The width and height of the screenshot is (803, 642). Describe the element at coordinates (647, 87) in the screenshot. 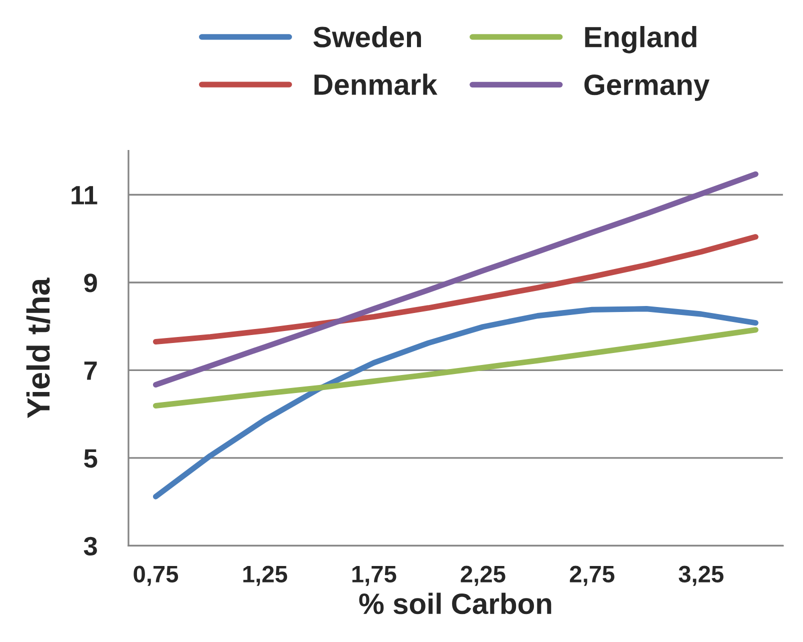

I see `legend-label: Germany` at that location.